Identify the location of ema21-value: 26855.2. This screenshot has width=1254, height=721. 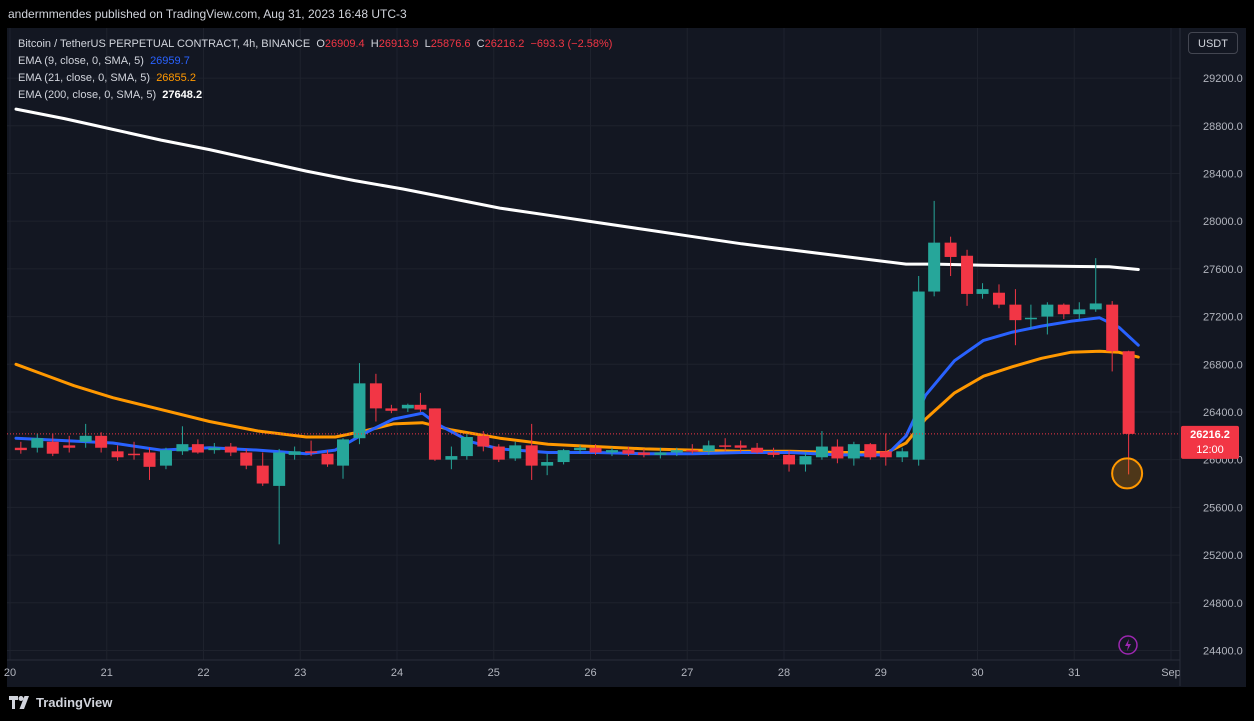
(176, 78).